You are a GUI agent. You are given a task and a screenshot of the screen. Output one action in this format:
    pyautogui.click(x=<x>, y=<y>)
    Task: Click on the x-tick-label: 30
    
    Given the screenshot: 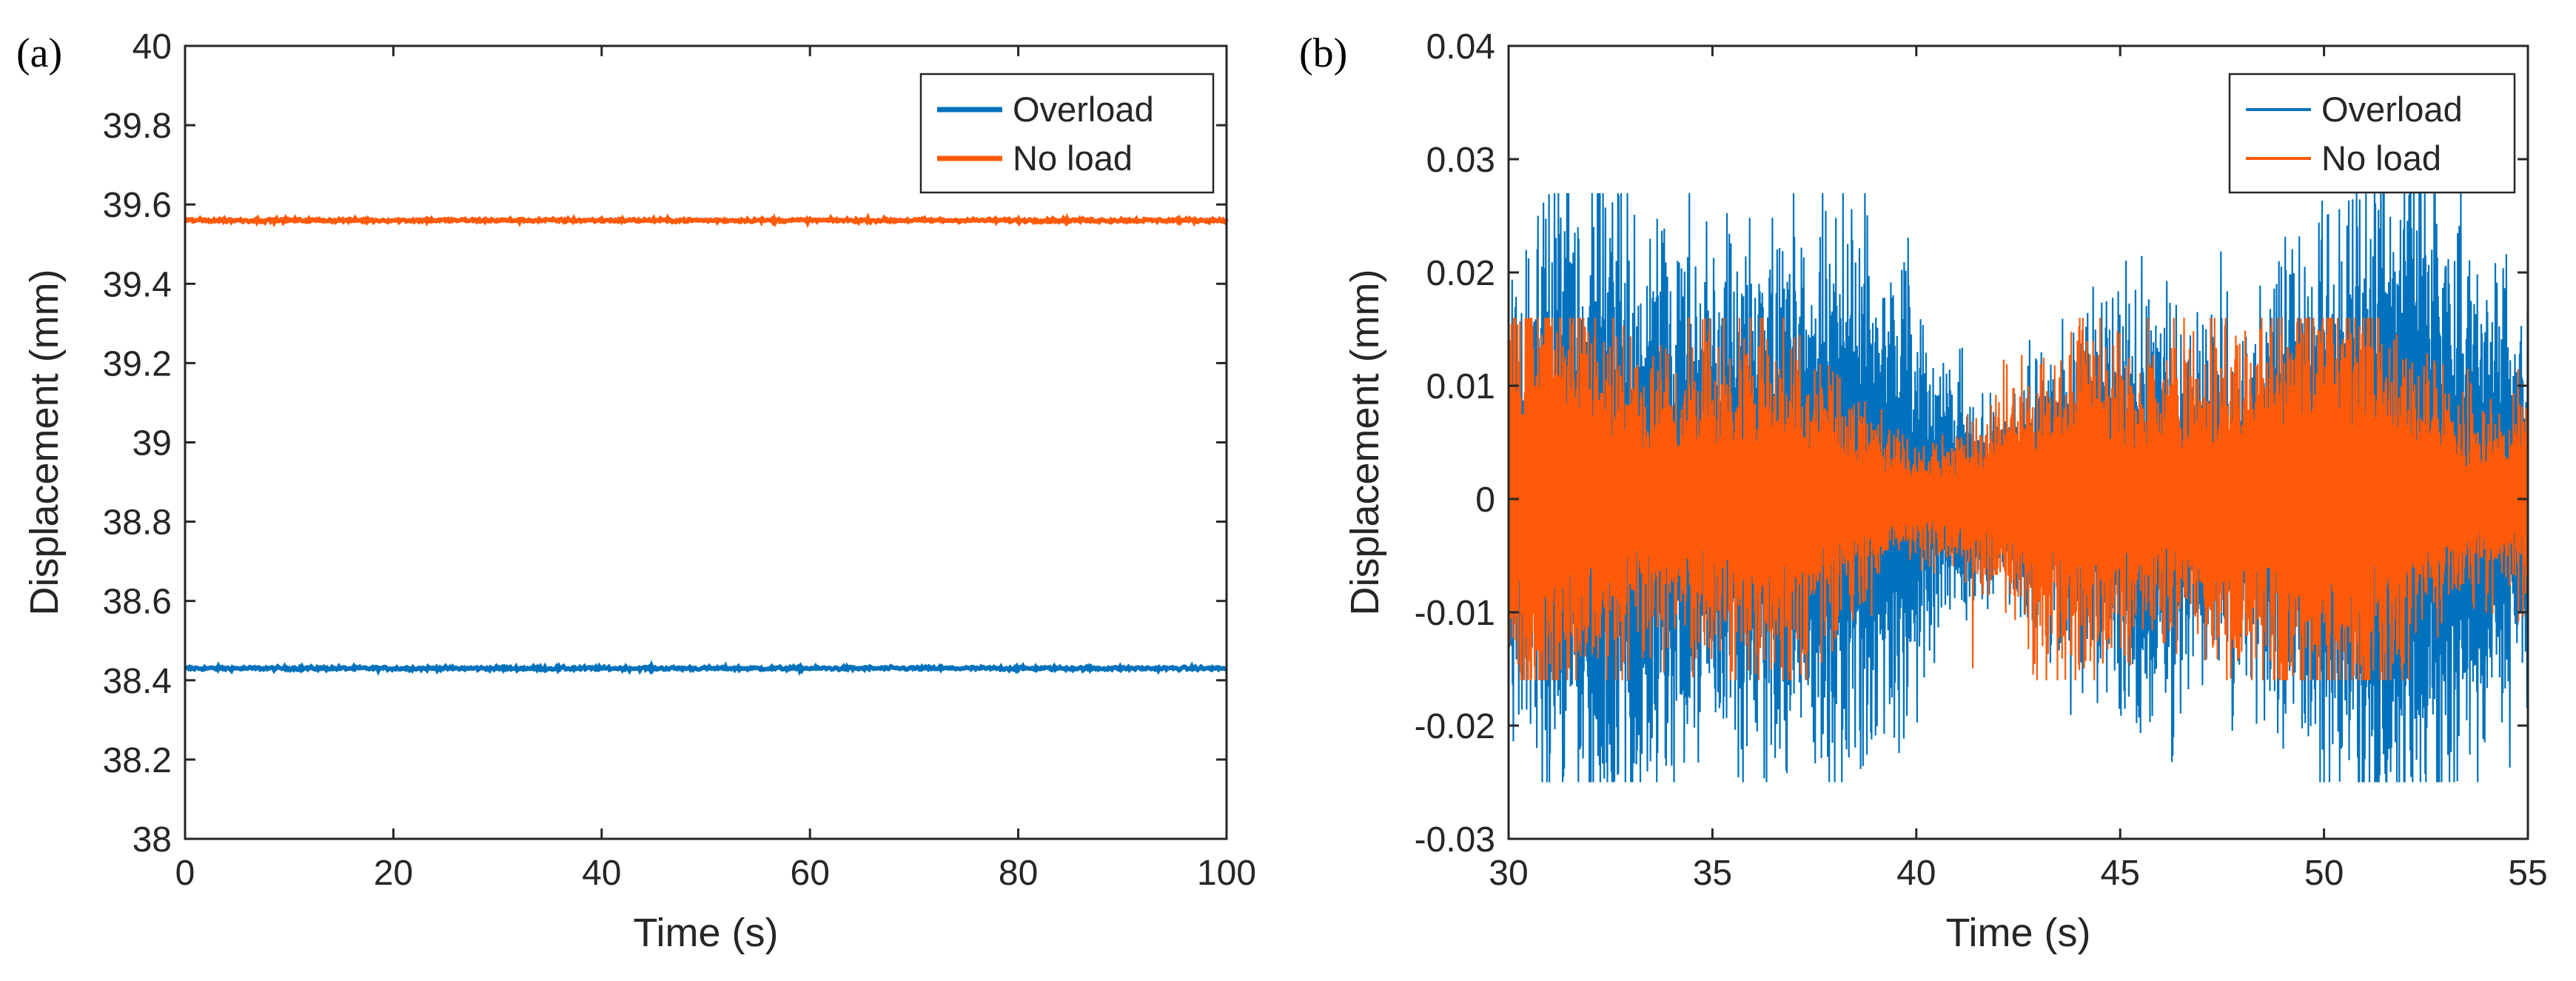 What is the action you would take?
    pyautogui.click(x=1508, y=873)
    